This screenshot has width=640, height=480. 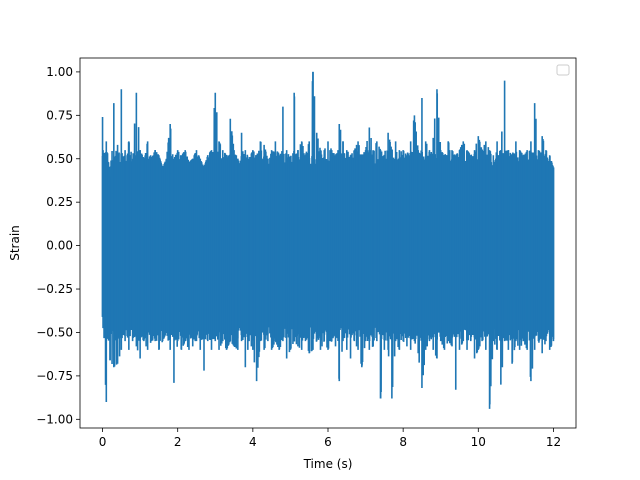 What do you see at coordinates (59, 72) in the screenshot?
I see `y-tick-label: 1.00` at bounding box center [59, 72].